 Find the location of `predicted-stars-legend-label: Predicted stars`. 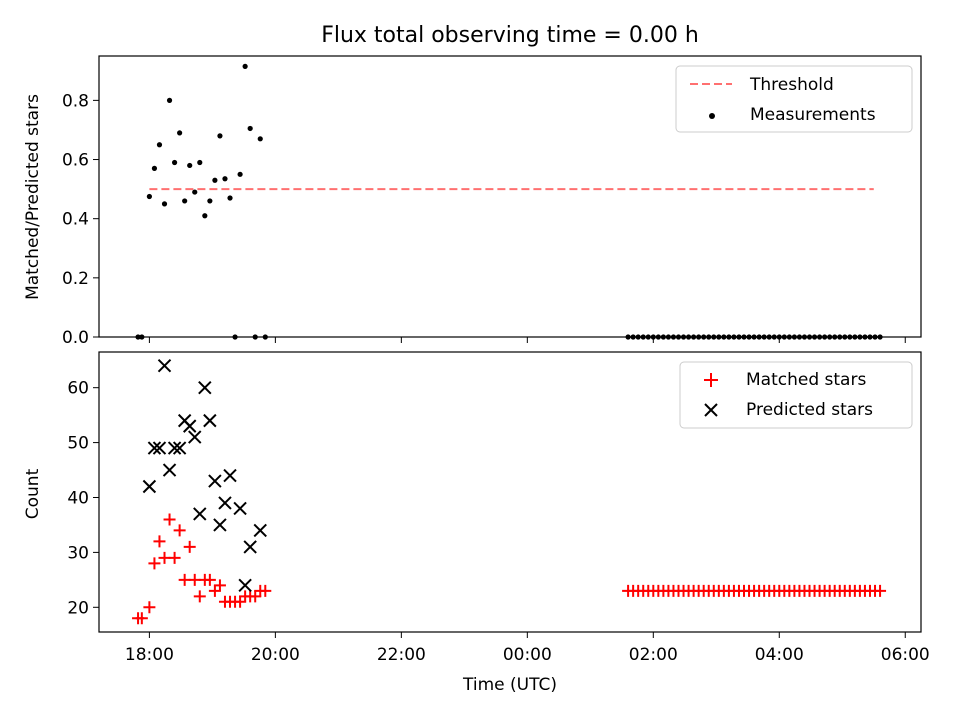

predicted-stars-legend-label: Predicted stars is located at coordinates (809, 410).